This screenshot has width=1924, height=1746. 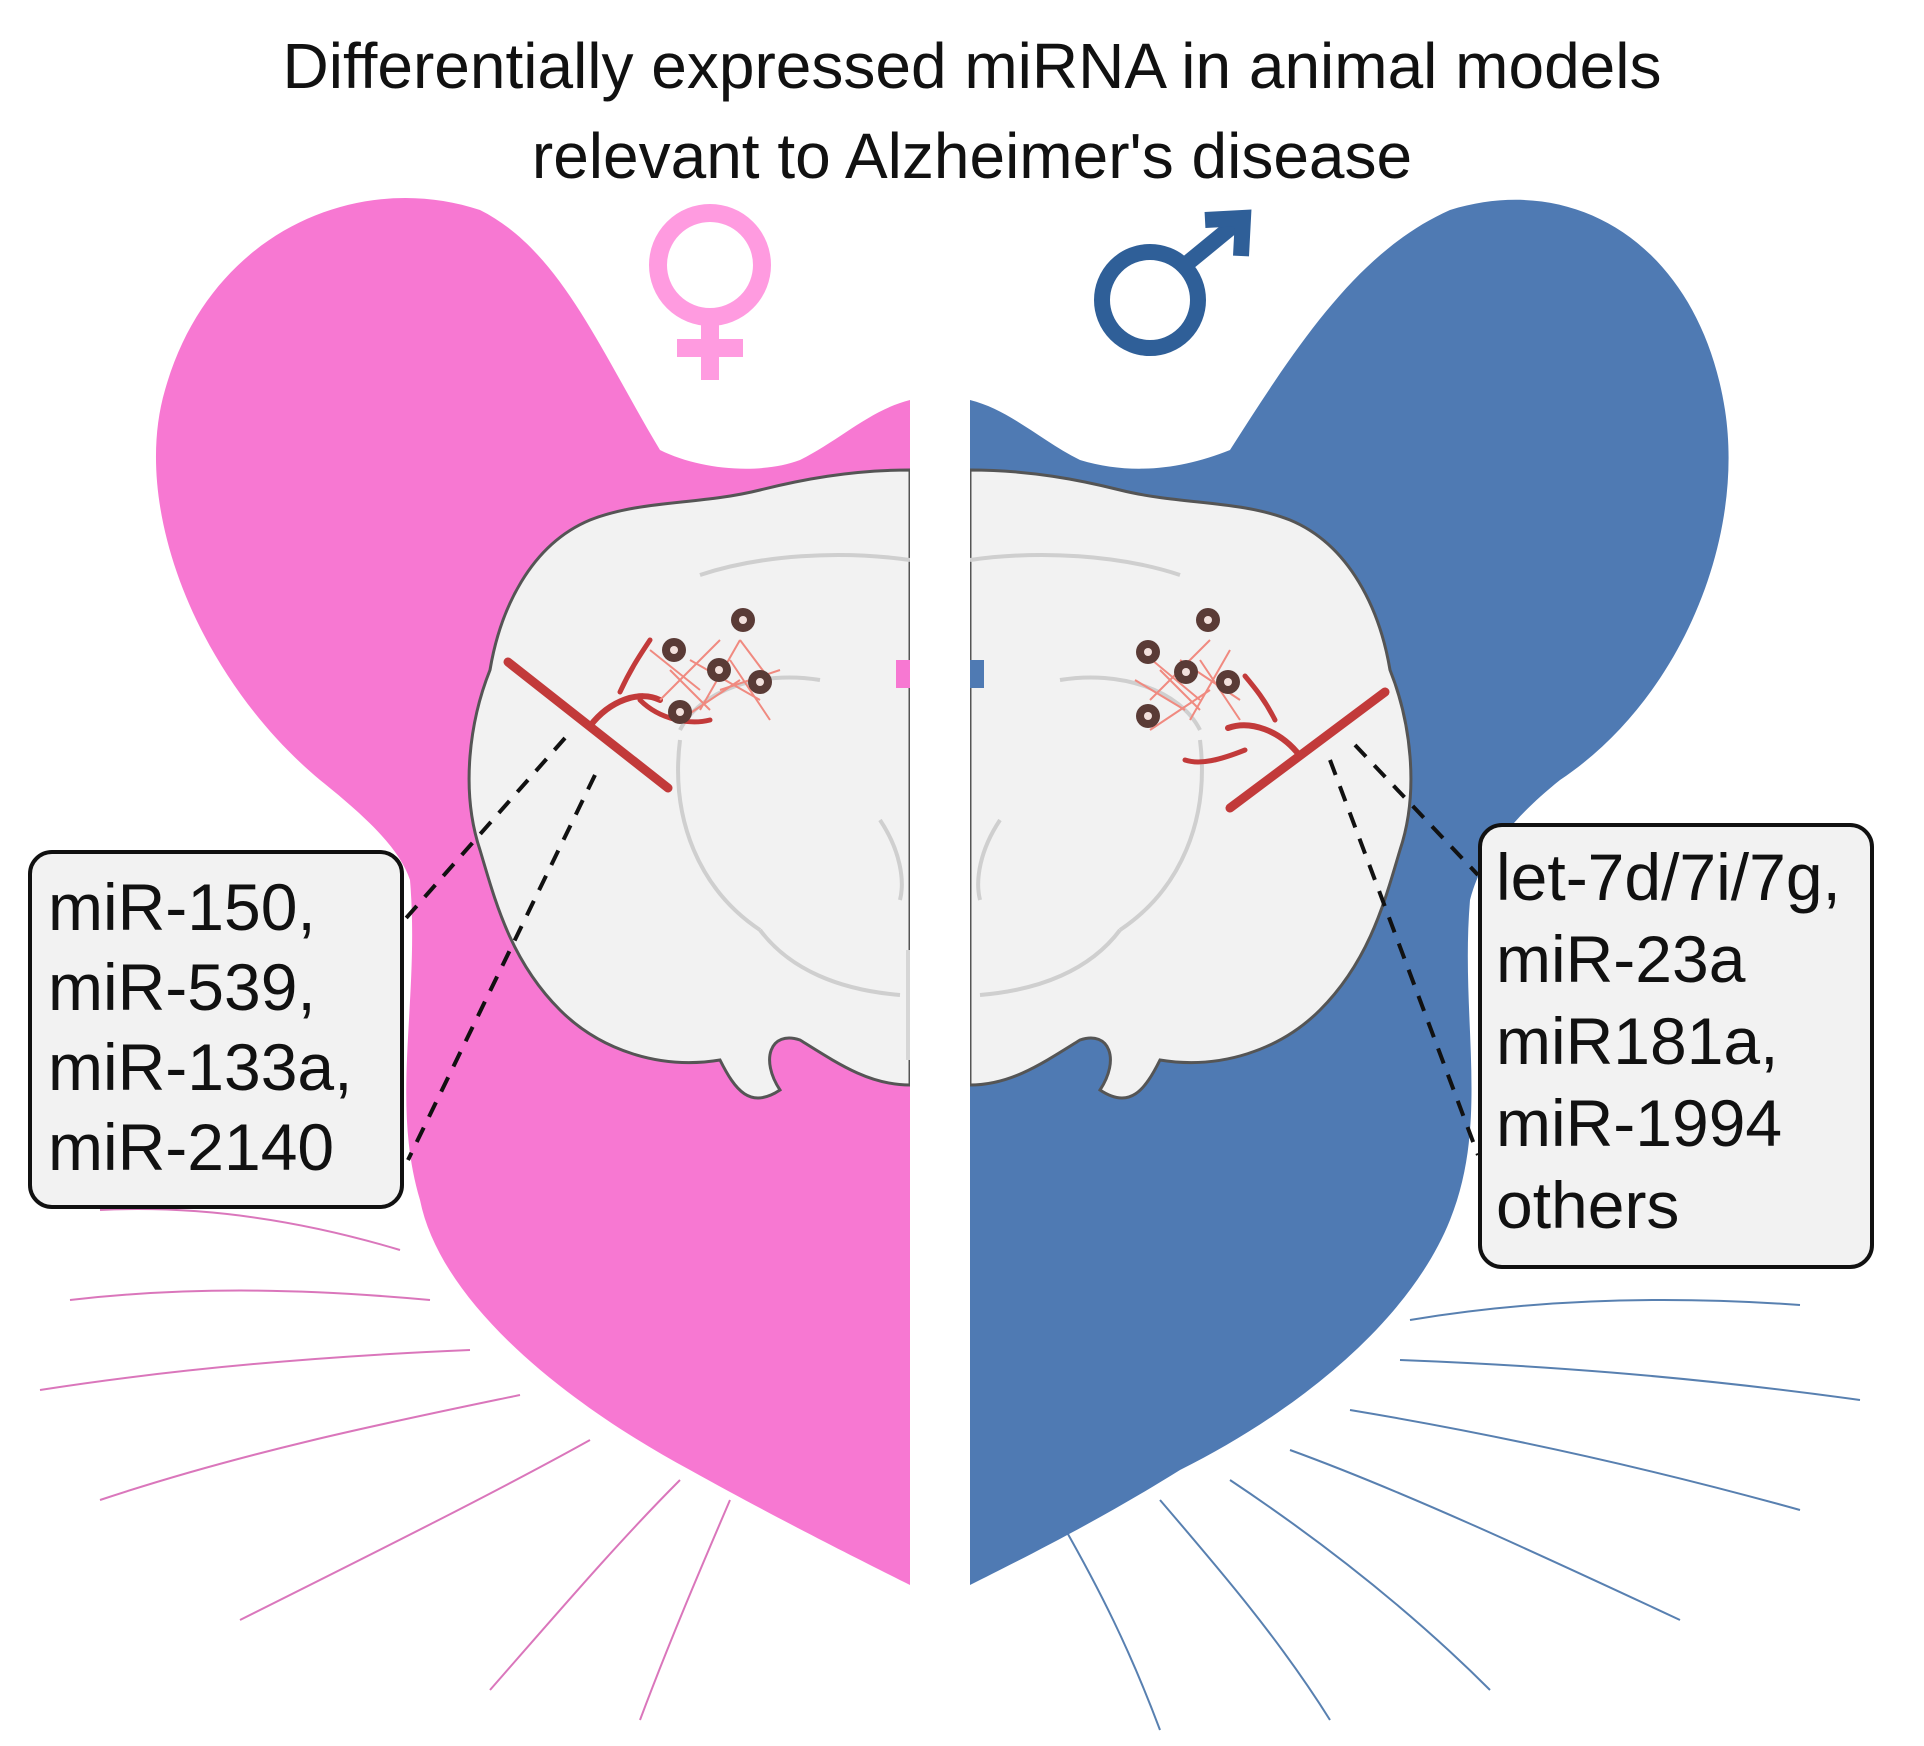 I want to click on male-mirna-5: others, so click(x=1587, y=1205).